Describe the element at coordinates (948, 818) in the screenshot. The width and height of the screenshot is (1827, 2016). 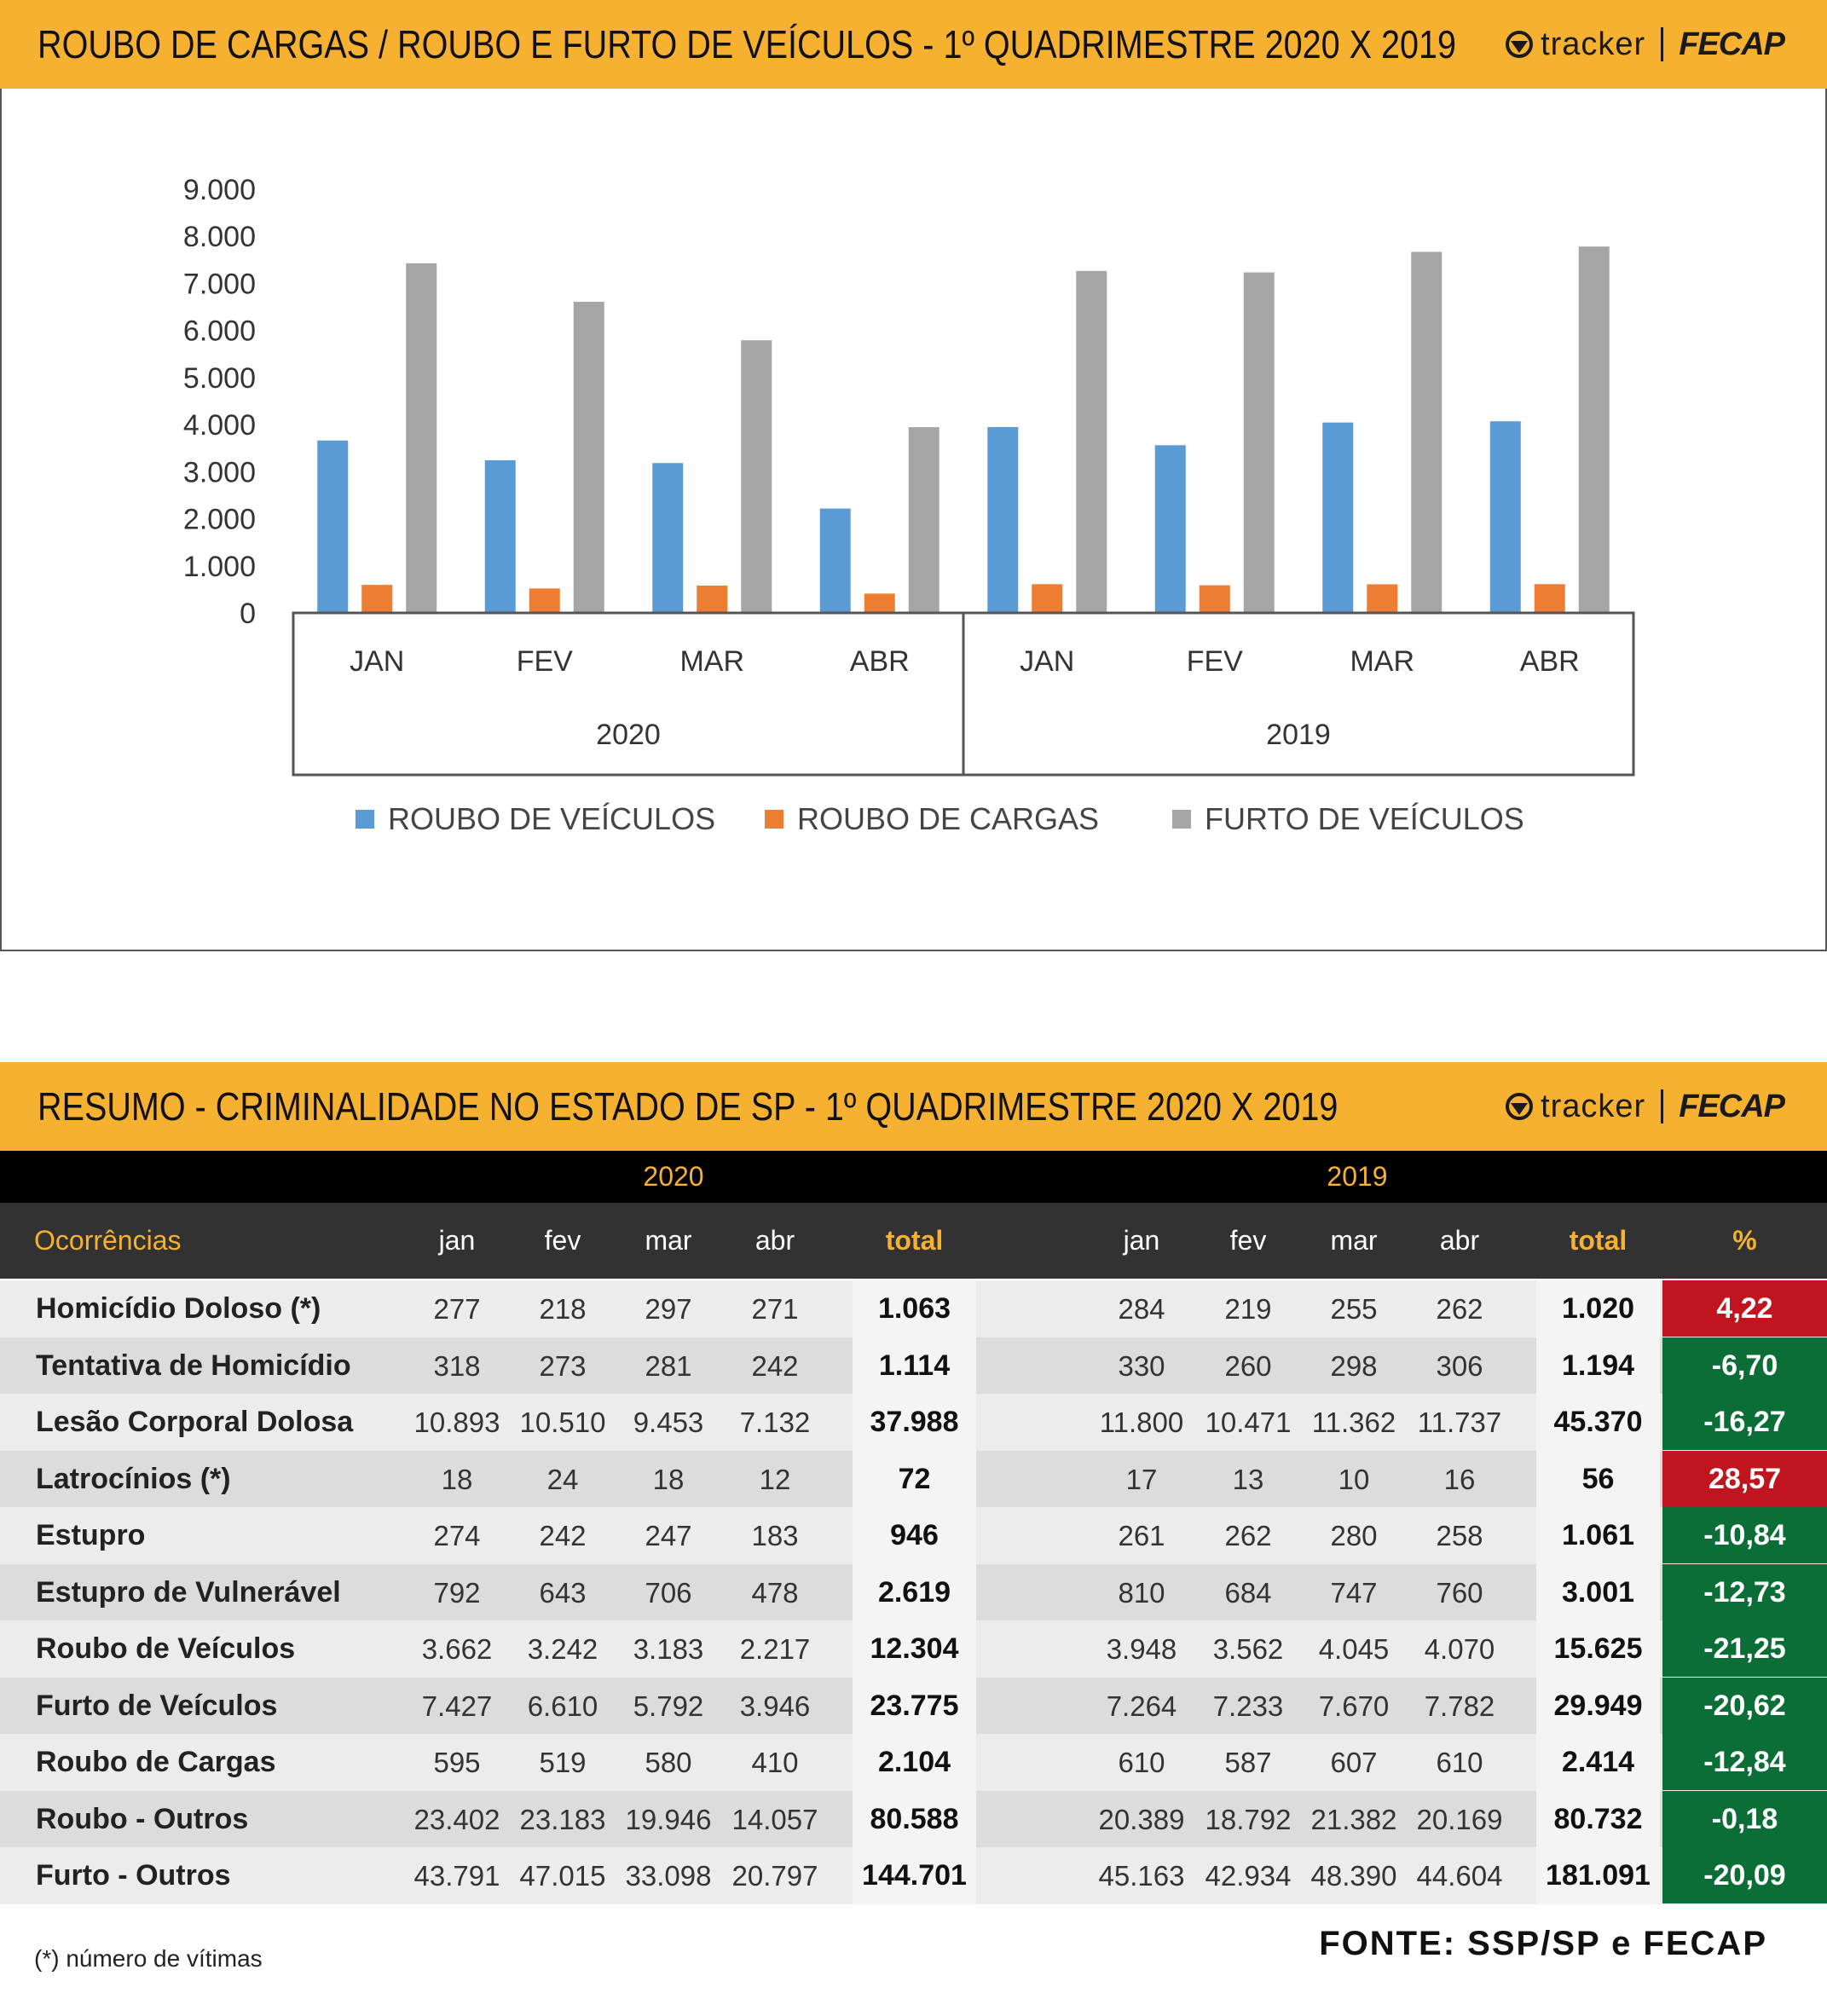
I see `legend-label: ROUBO DE CARGAS` at that location.